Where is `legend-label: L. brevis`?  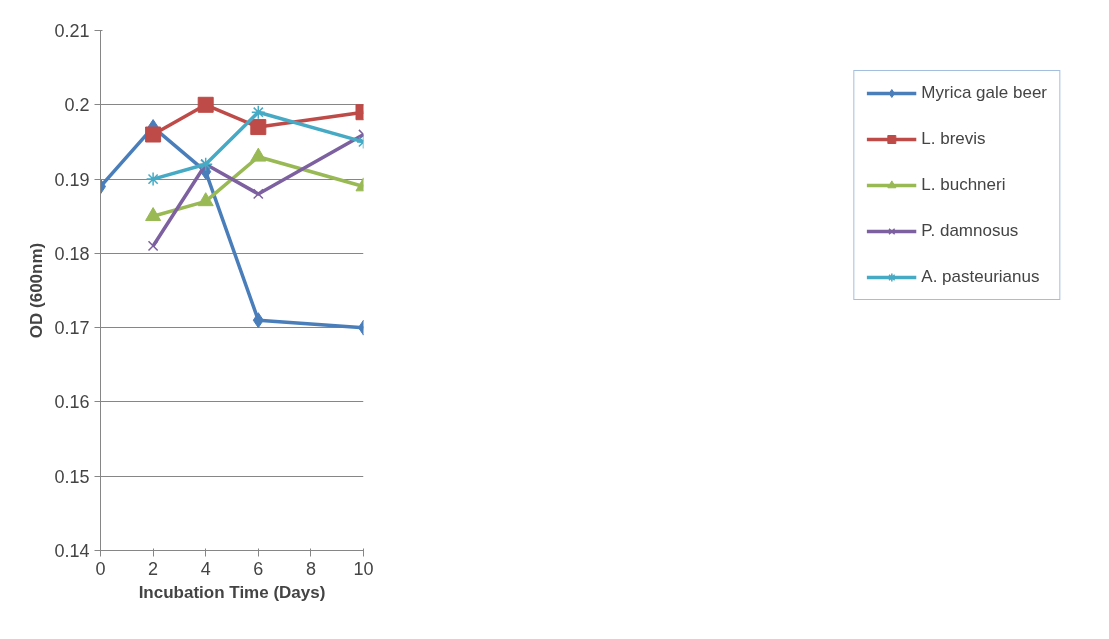
legend-label: L. brevis is located at coordinates (953, 139).